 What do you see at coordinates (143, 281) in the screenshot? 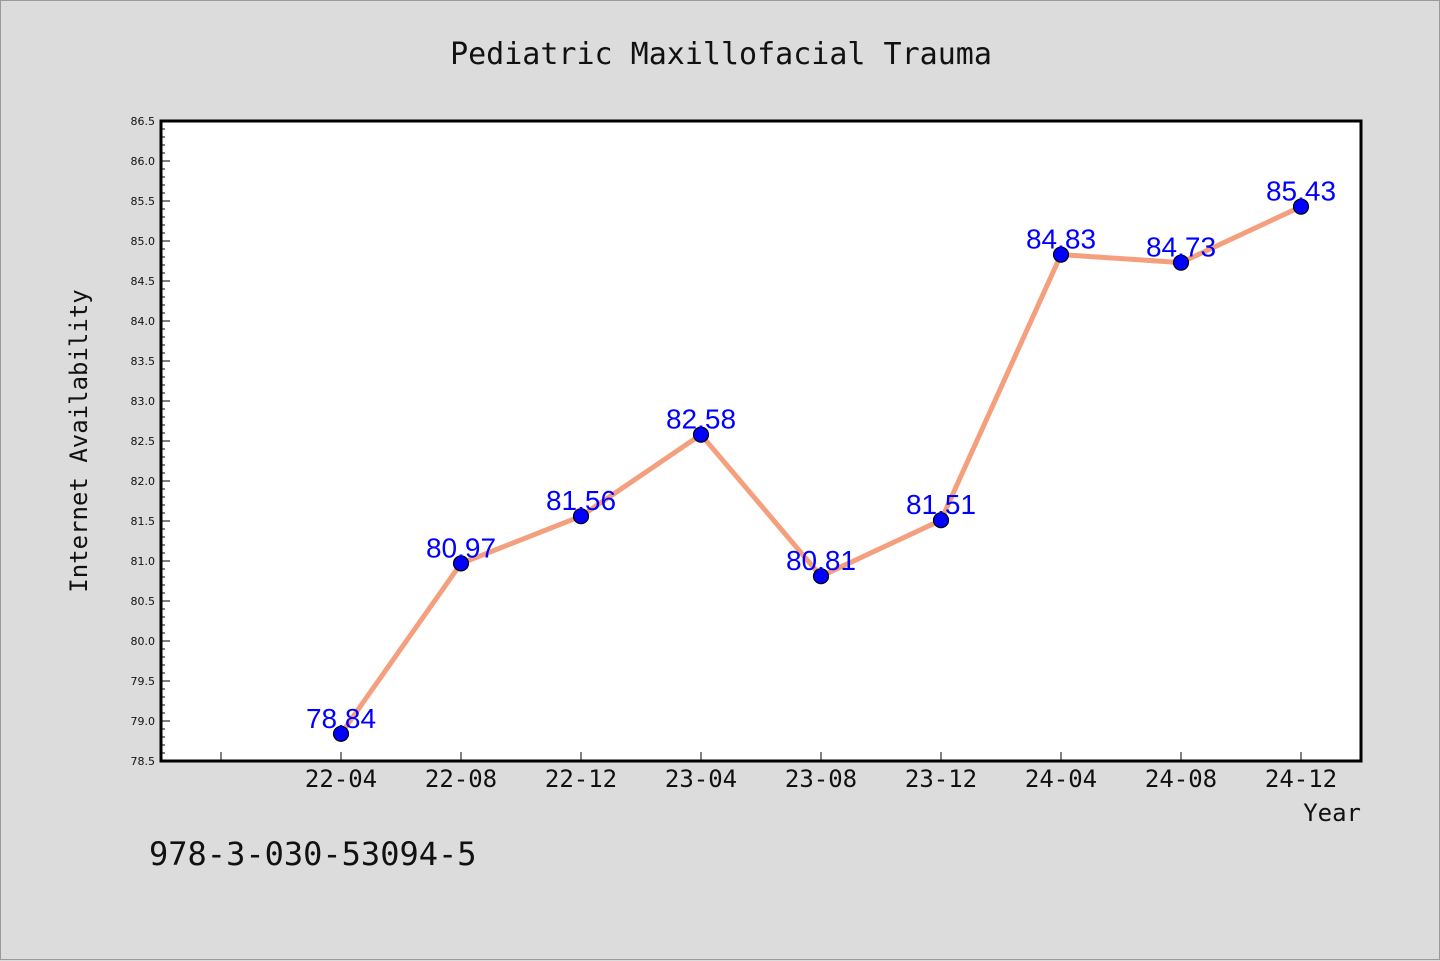
I see `y-tick-label: 84.5` at bounding box center [143, 281].